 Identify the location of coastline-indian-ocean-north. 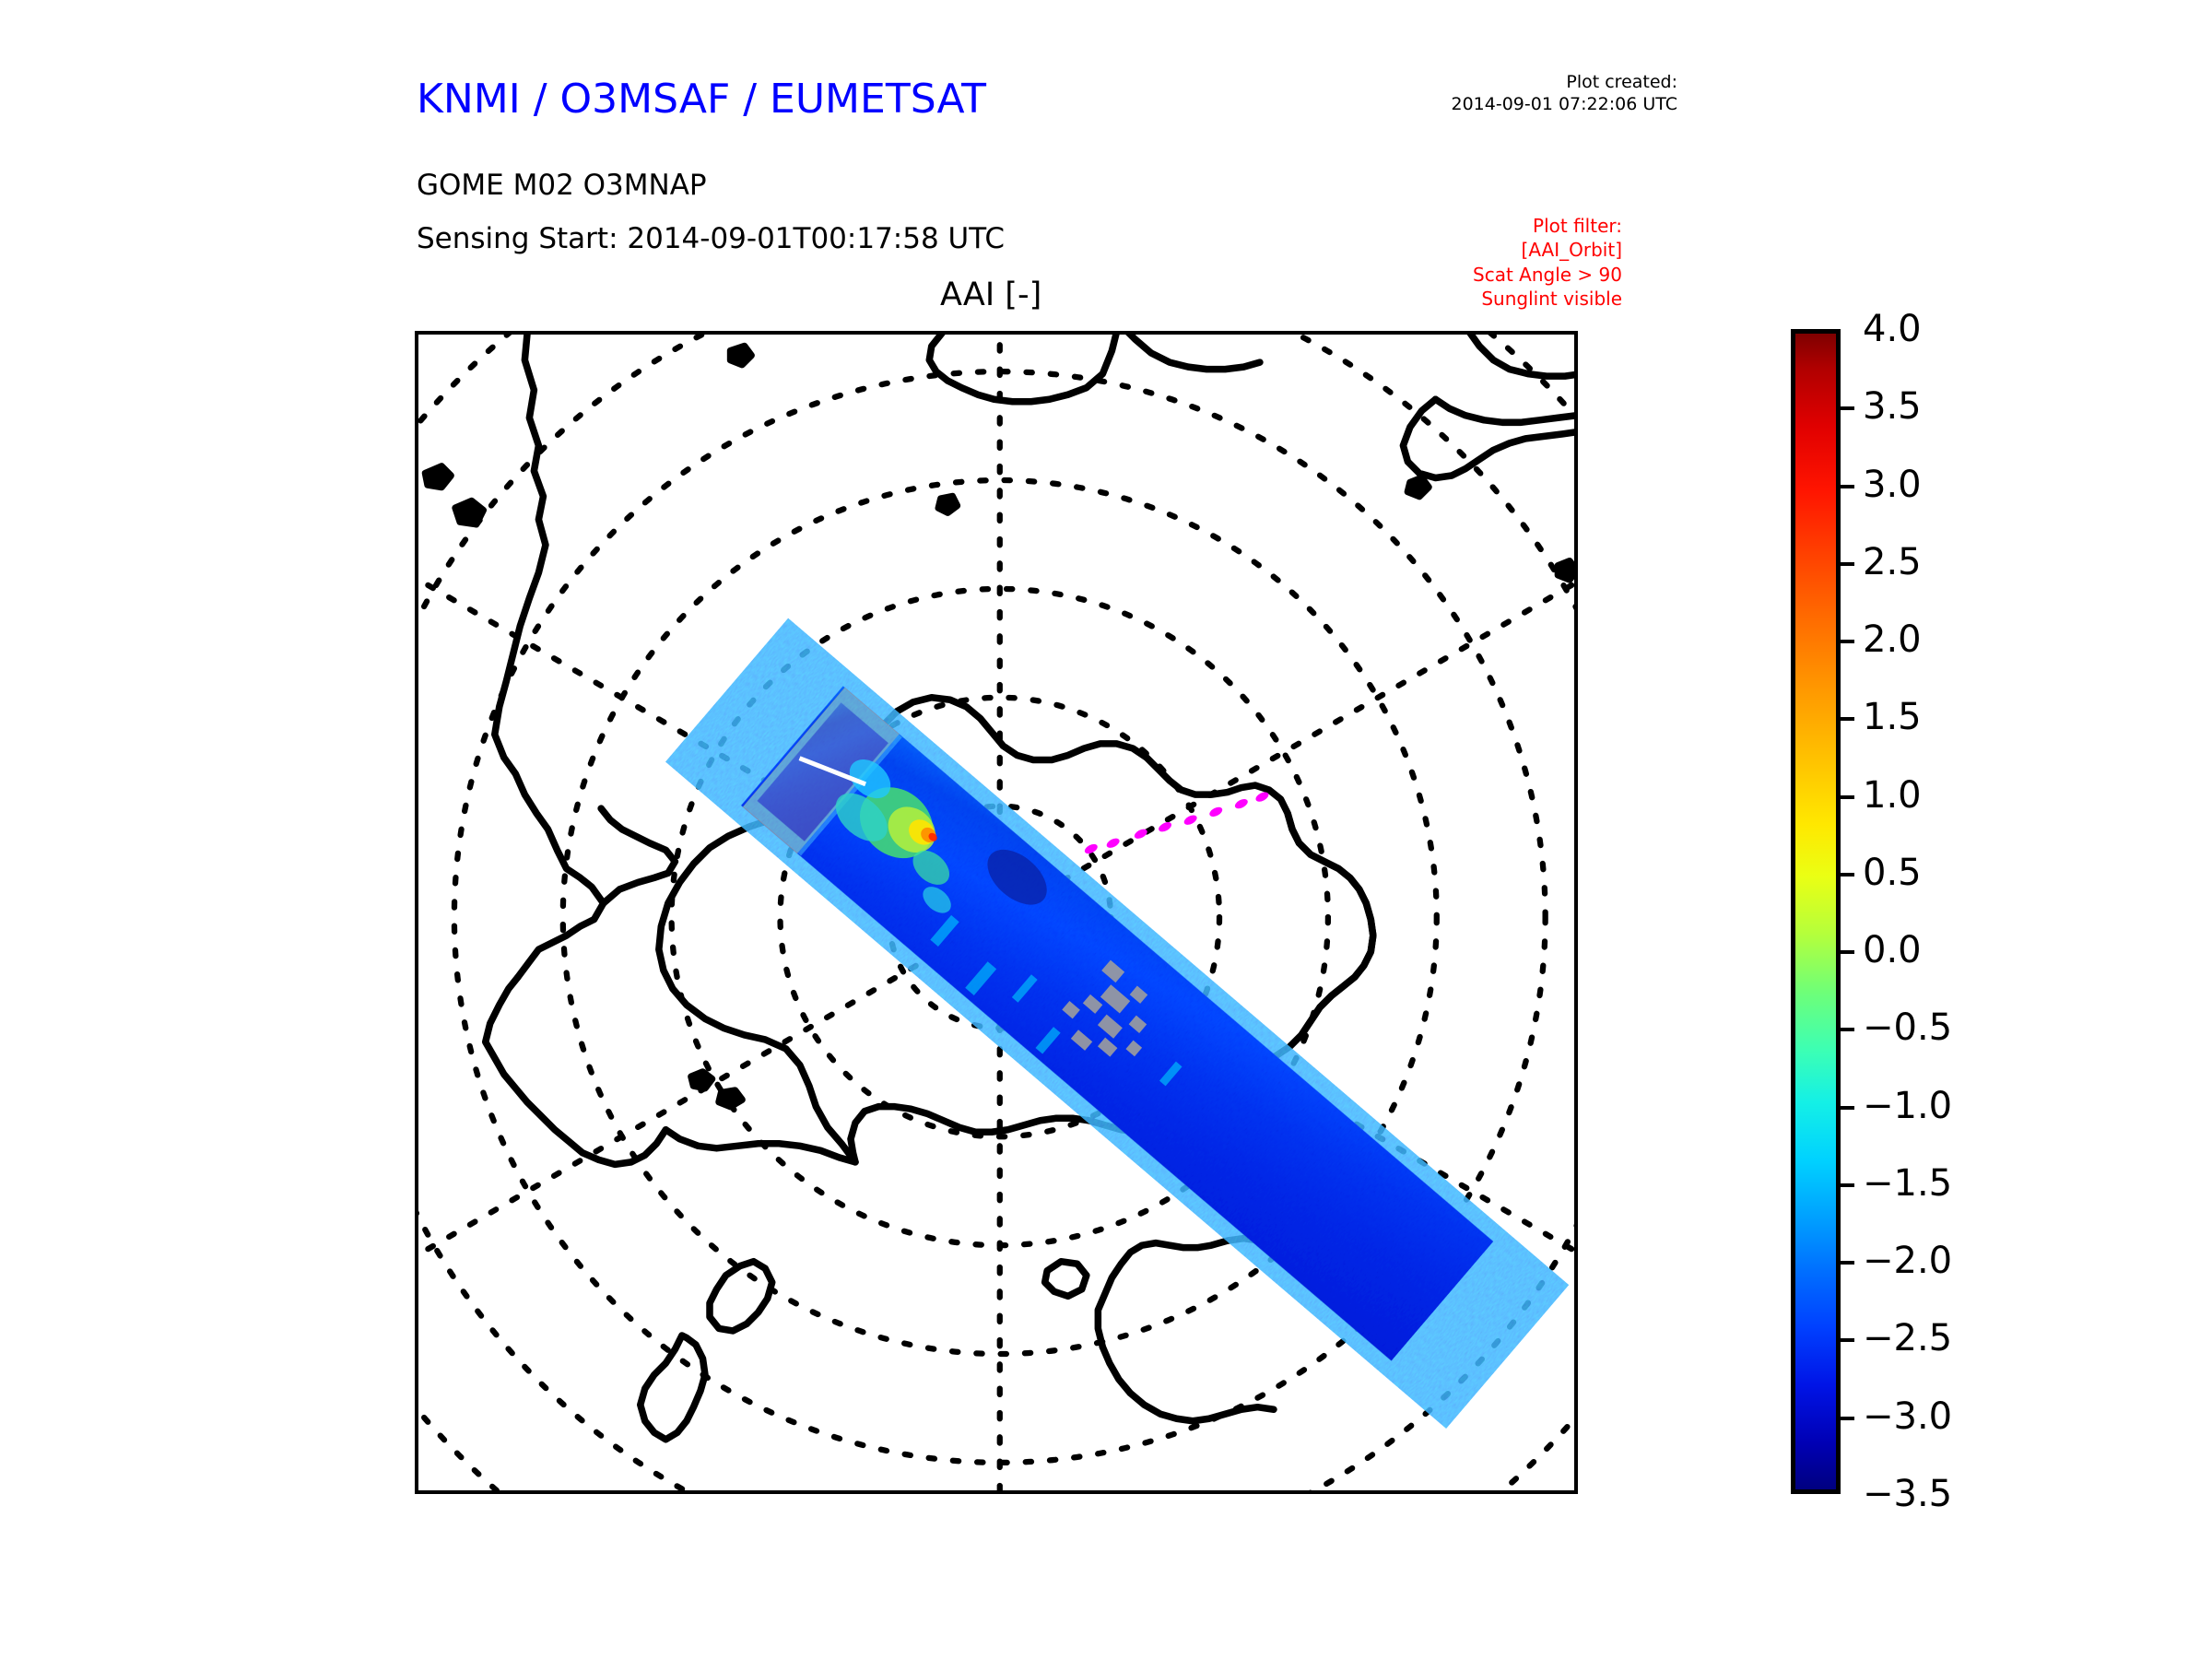
(1520, 357).